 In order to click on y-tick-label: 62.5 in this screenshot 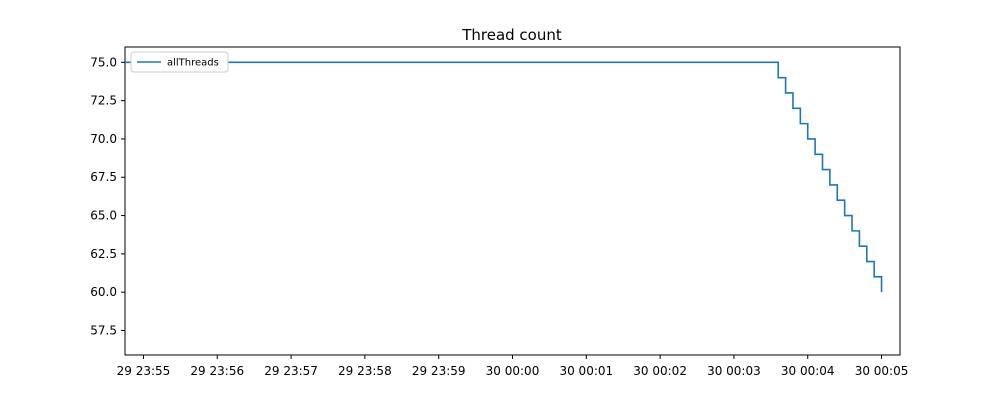, I will do `click(103, 254)`.